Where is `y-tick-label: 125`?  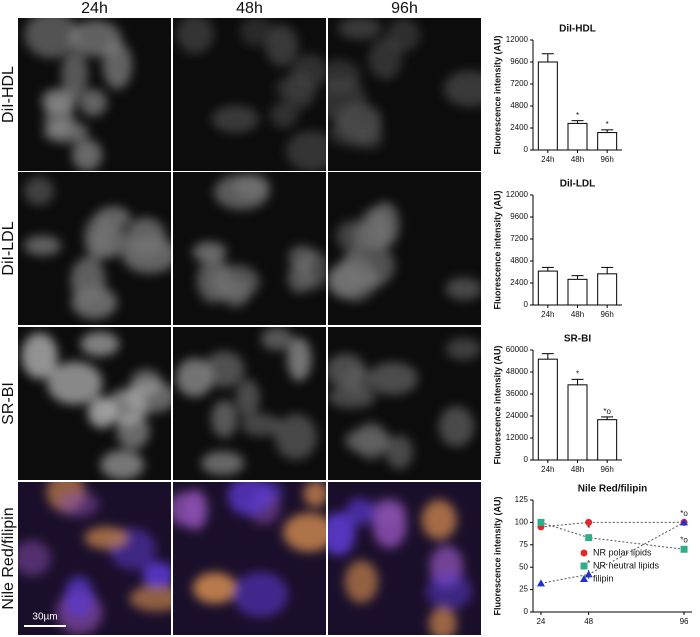 y-tick-label: 125 is located at coordinates (522, 499).